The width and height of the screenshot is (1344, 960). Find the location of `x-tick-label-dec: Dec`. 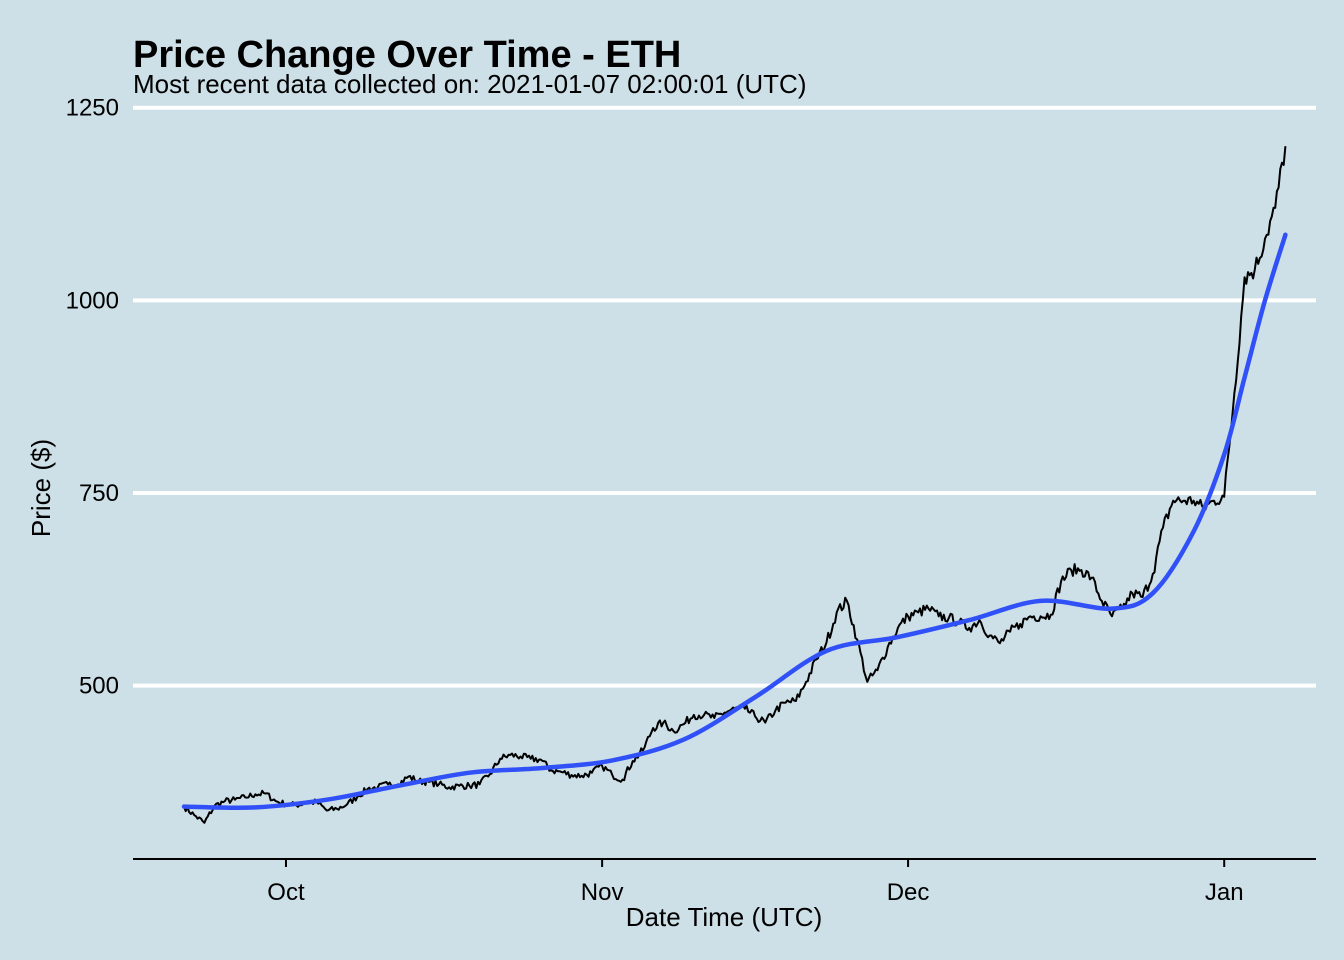

x-tick-label-dec: Dec is located at coordinates (908, 892).